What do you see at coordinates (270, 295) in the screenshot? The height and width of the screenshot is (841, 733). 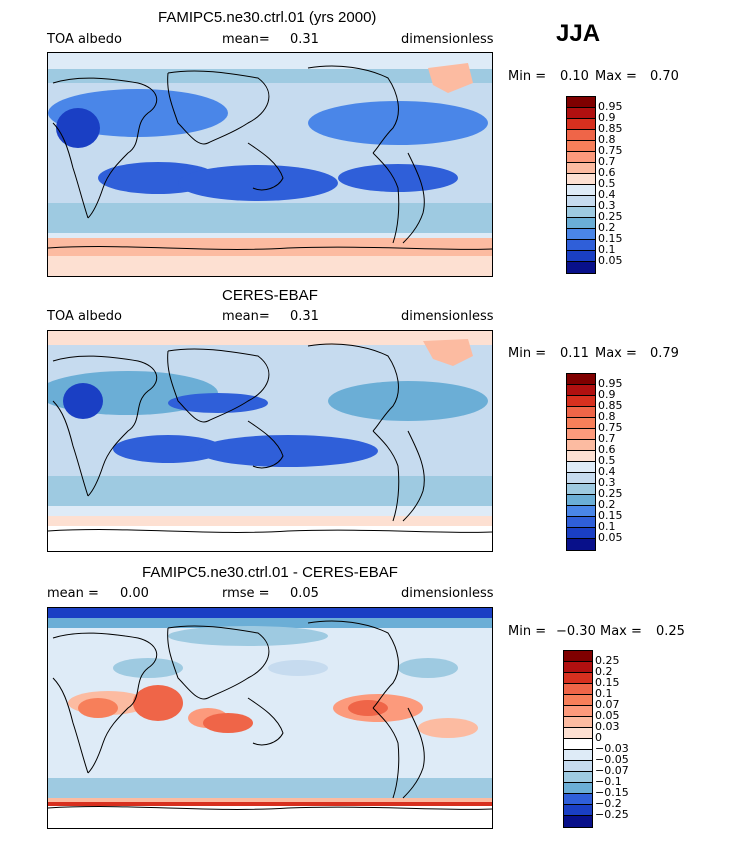 I see `panel-title: CERES-EBAF` at bounding box center [270, 295].